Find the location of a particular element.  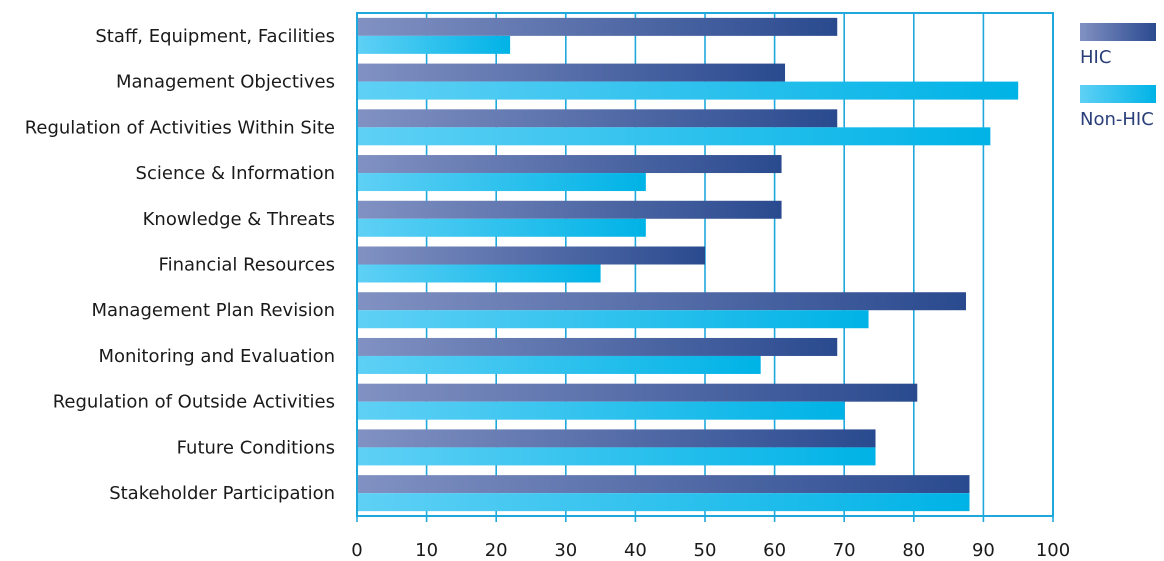

x-tick-label: 30 is located at coordinates (565, 550).